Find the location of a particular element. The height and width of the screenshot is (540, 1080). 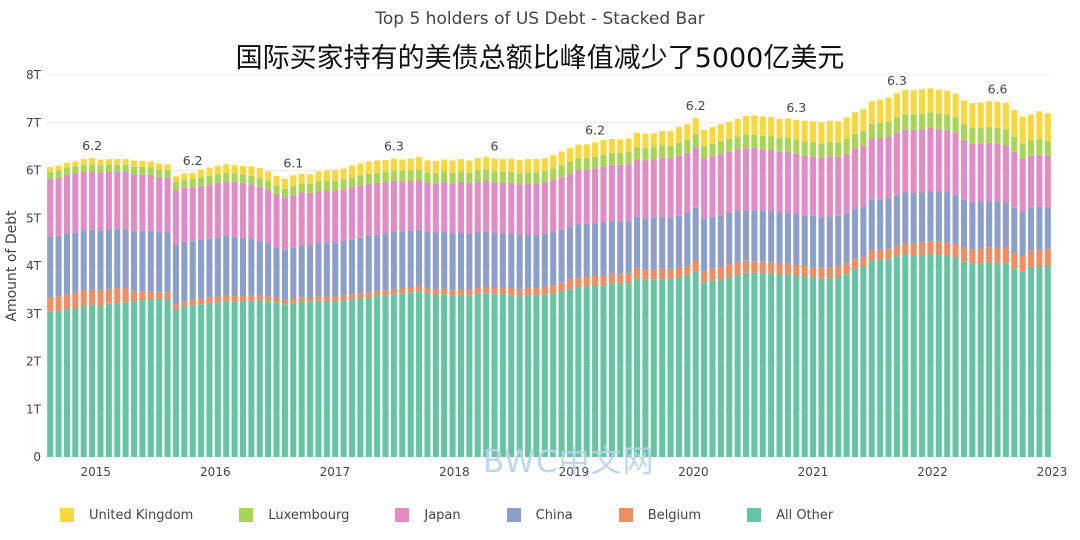

legend-label: Japan is located at coordinates (442, 515).